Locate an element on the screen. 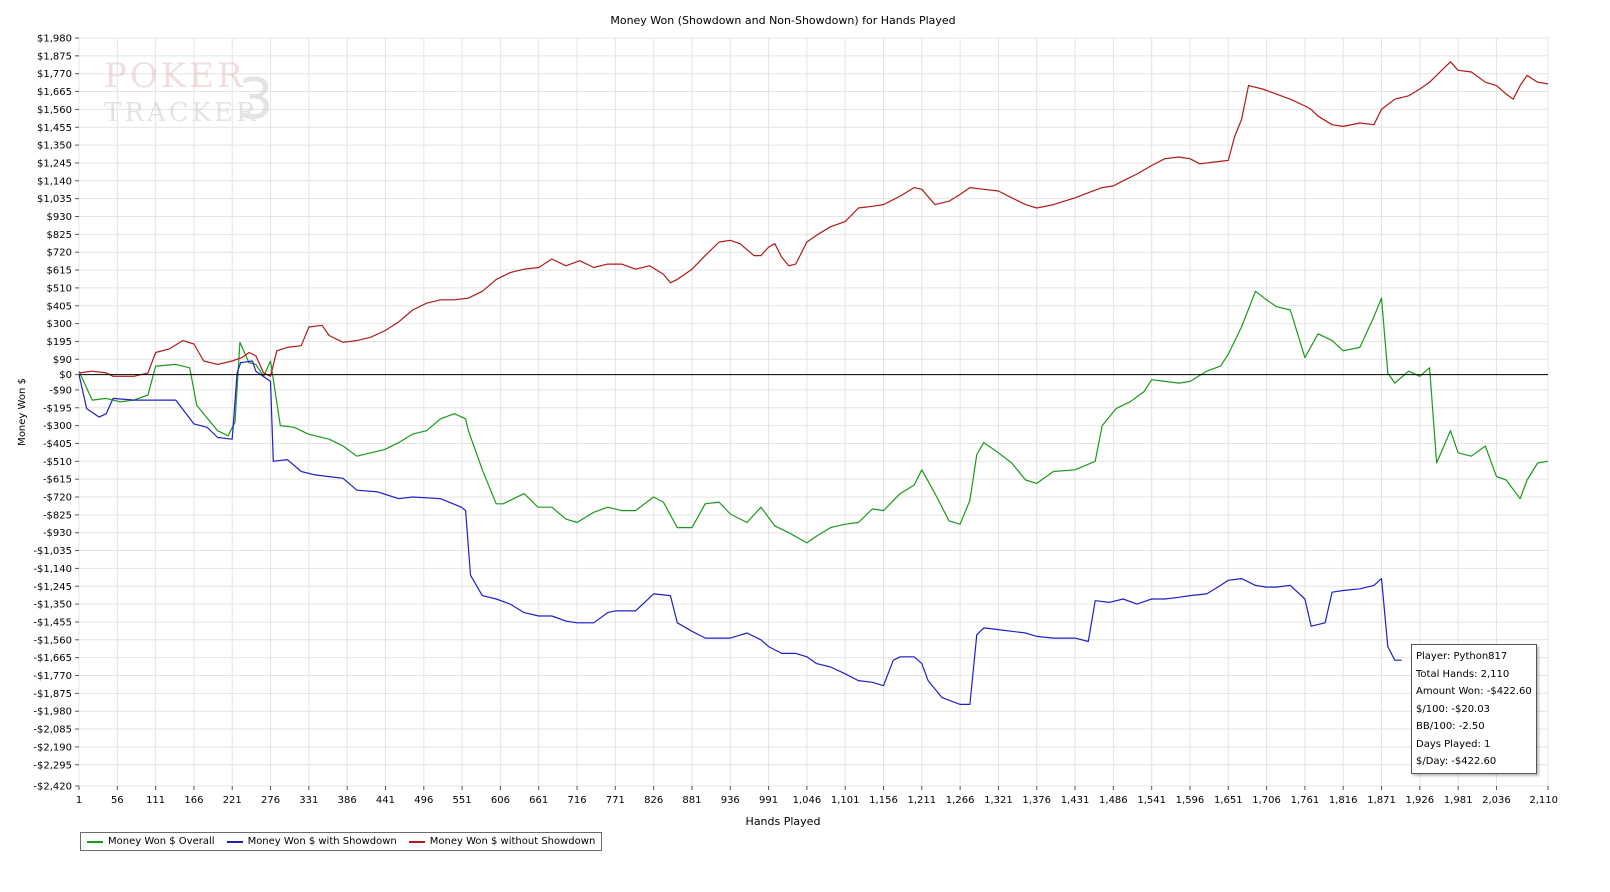 This screenshot has width=1610, height=892. y-tick-label: $90 is located at coordinates (62, 360).